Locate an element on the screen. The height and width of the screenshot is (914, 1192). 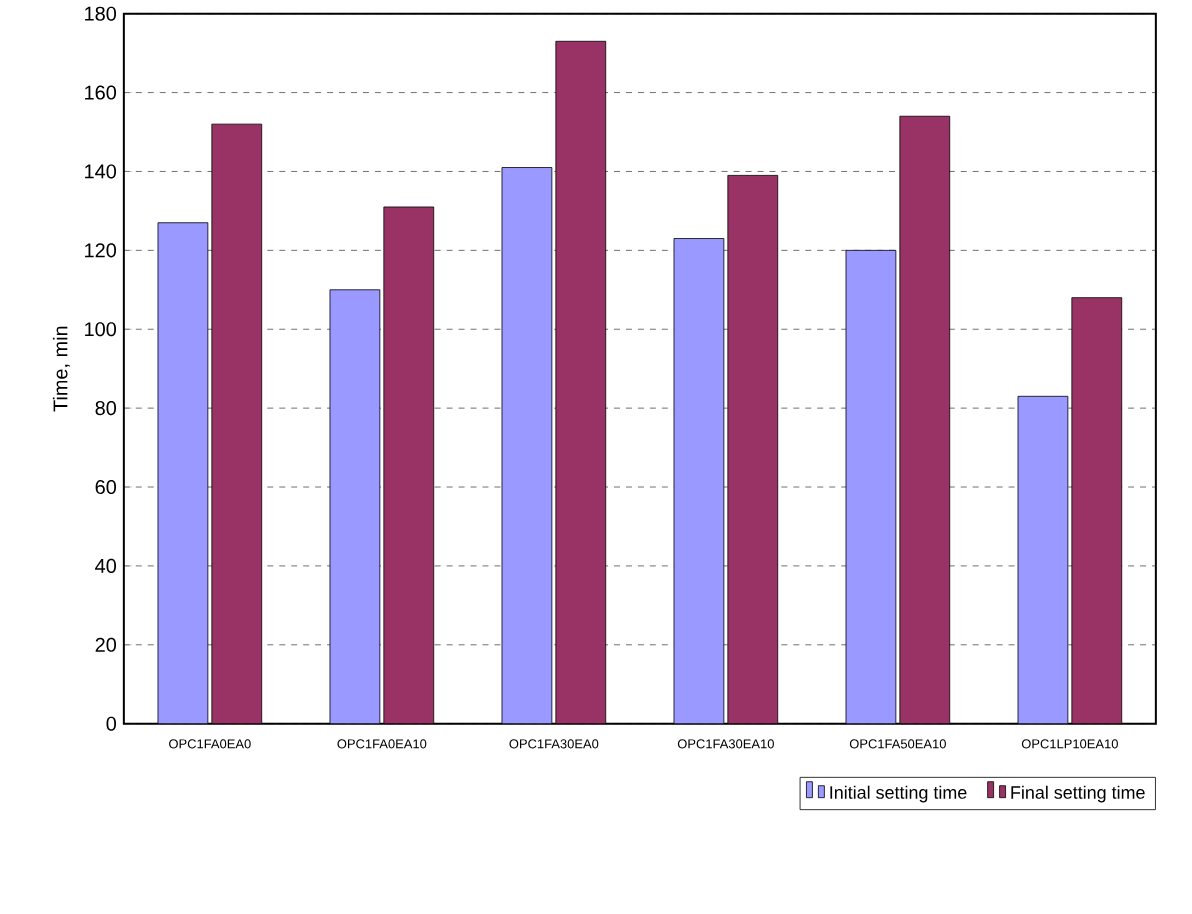
legend-label: Initial setting time is located at coordinates (898, 794).